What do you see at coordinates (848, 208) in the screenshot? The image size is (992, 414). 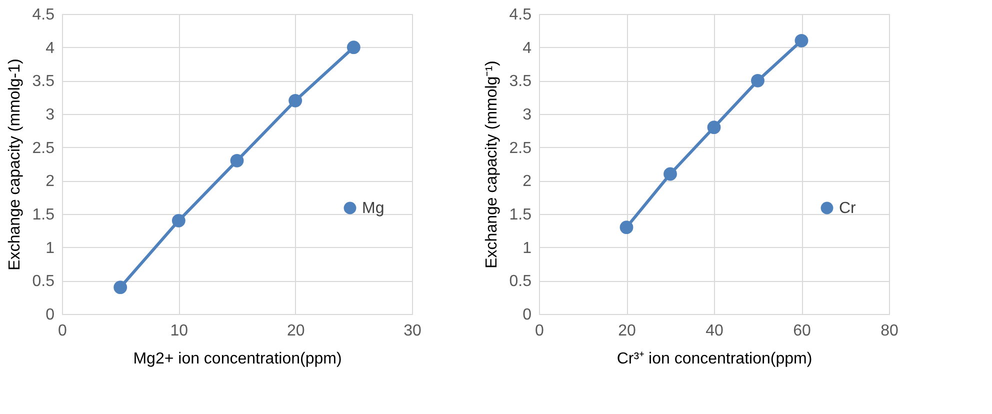 I see `legend-label: Cr` at bounding box center [848, 208].